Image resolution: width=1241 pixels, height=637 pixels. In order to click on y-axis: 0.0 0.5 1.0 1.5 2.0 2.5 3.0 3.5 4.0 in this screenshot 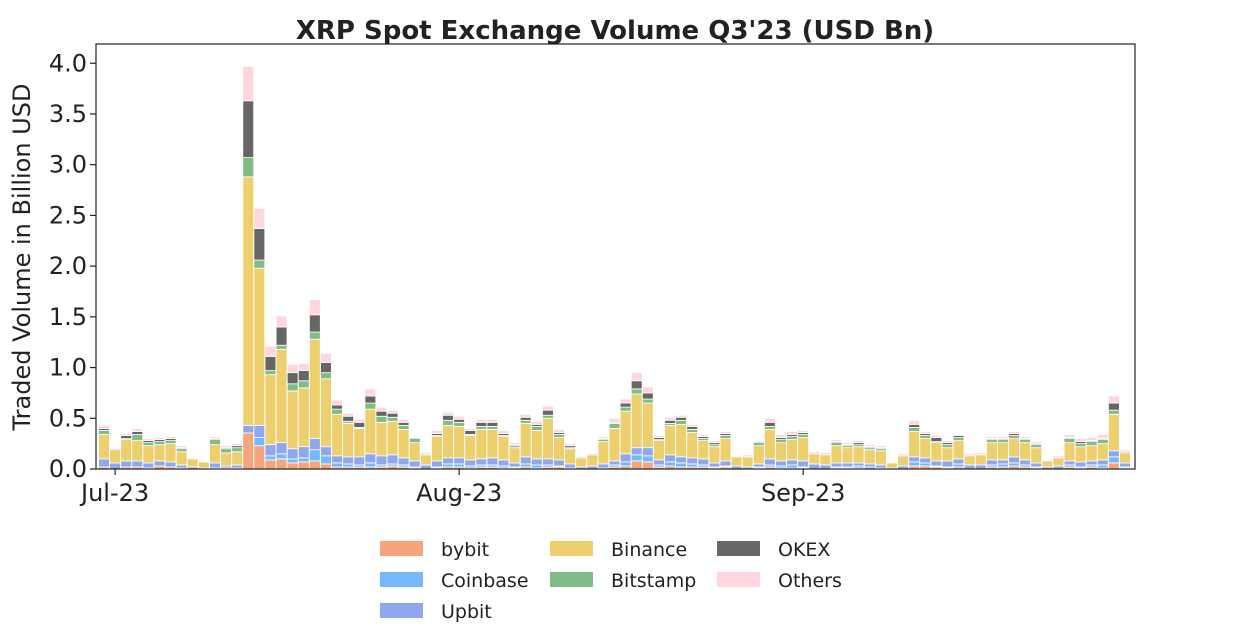, I will do `click(72, 266)`.